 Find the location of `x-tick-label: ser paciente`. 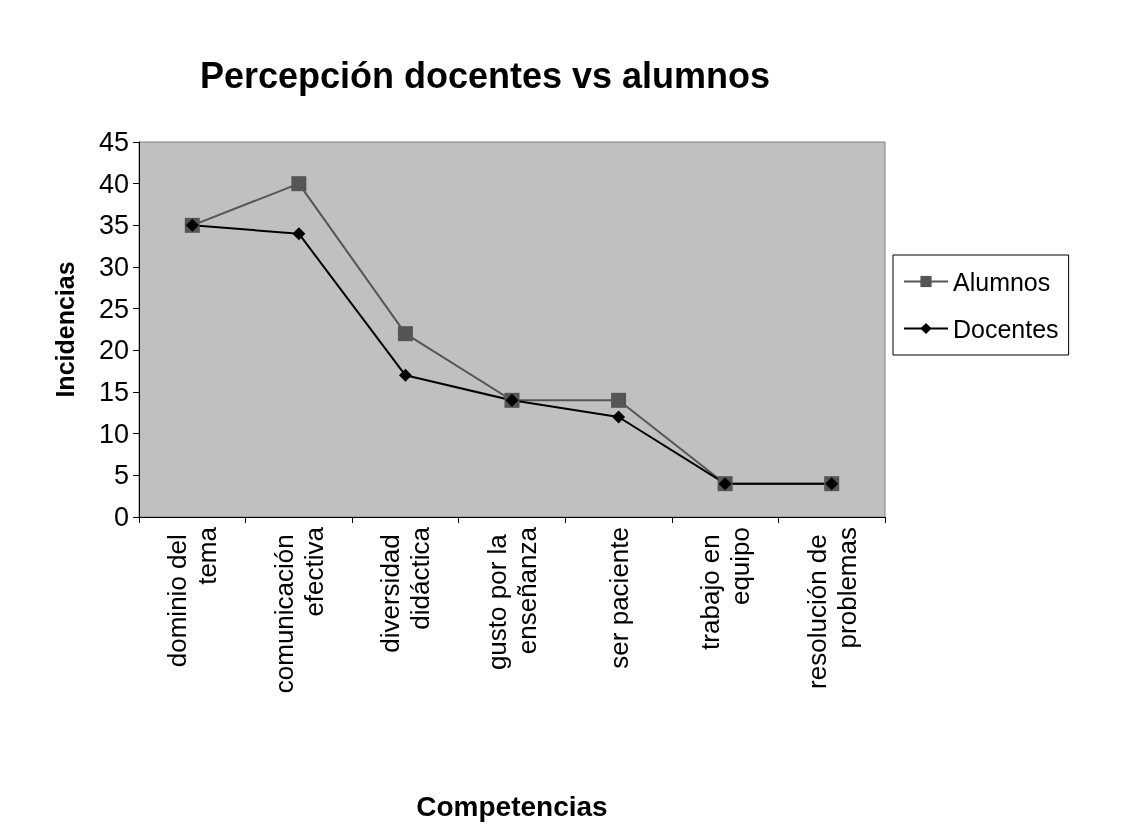

x-tick-label: ser paciente is located at coordinates (618, 598).